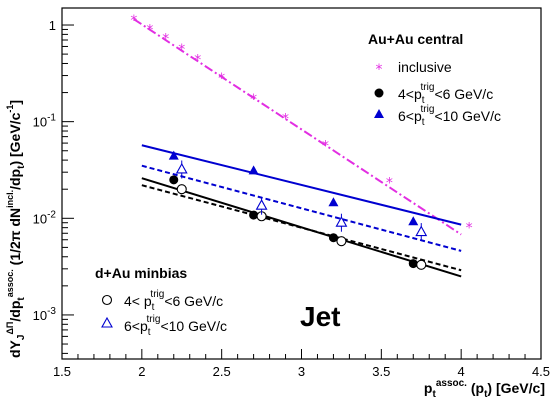  Describe the element at coordinates (379, 113) in the screenshot. I see `filled-triangle-marker-icon` at that location.